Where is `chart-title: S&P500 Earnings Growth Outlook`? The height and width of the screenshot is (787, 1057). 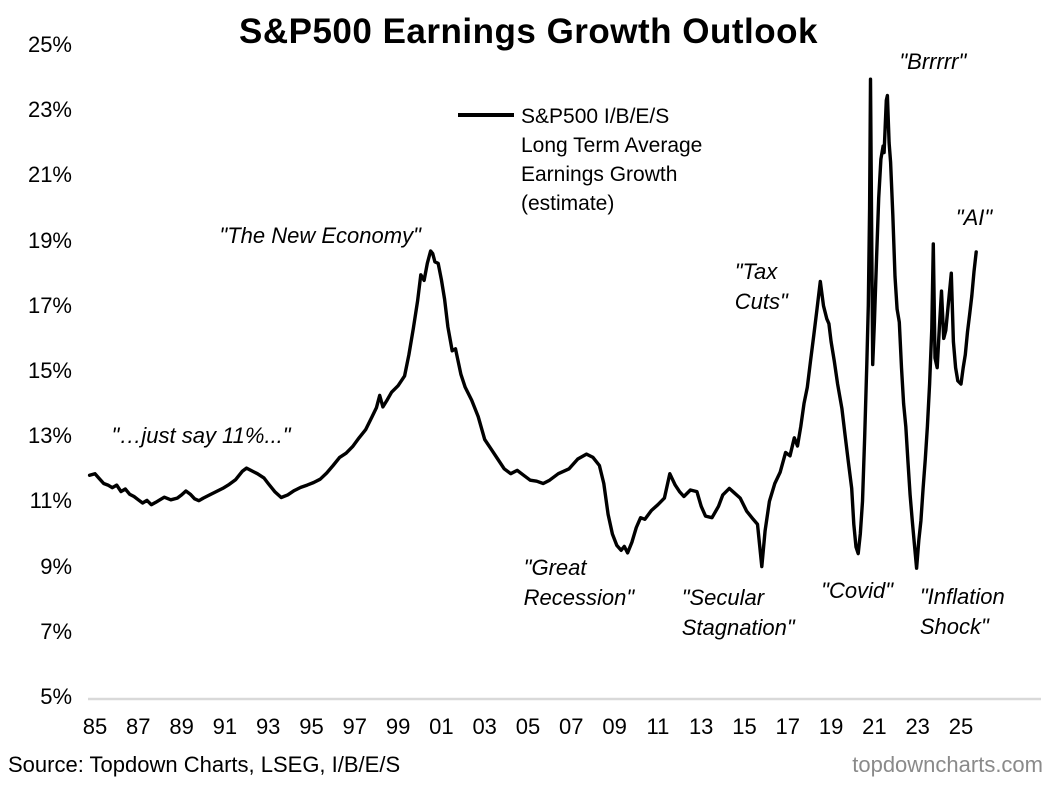 chart-title: S&P500 Earnings Growth Outlook is located at coordinates (528, 31).